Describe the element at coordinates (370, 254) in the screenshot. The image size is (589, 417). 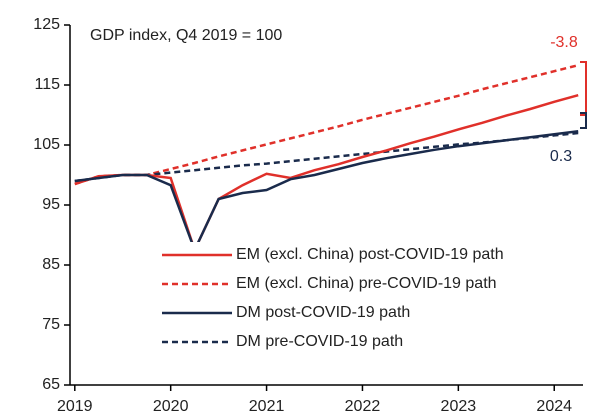
I see `legend-label: EM (excl. China) post-COVID-19 path` at that location.